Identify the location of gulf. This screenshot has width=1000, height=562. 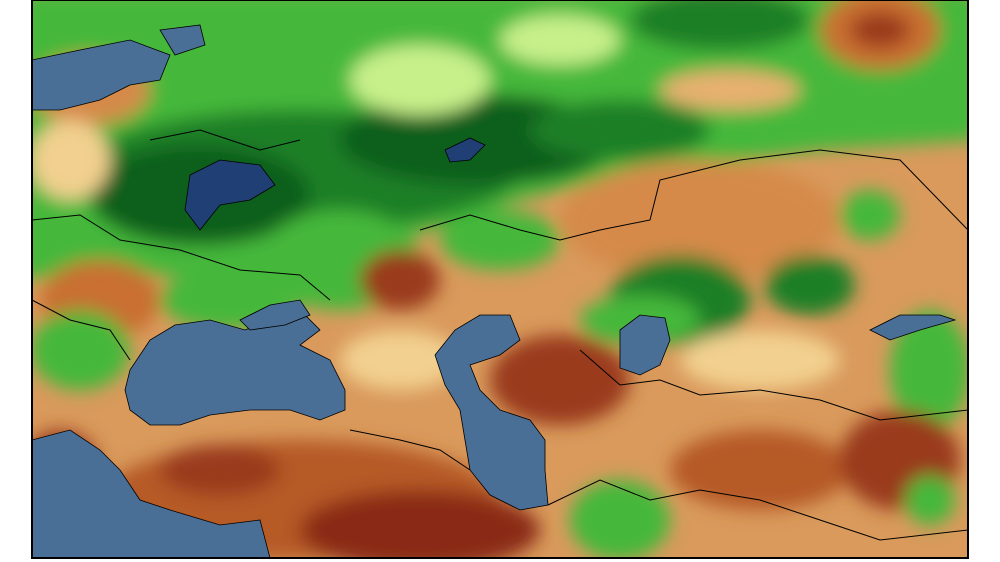
(182, 40).